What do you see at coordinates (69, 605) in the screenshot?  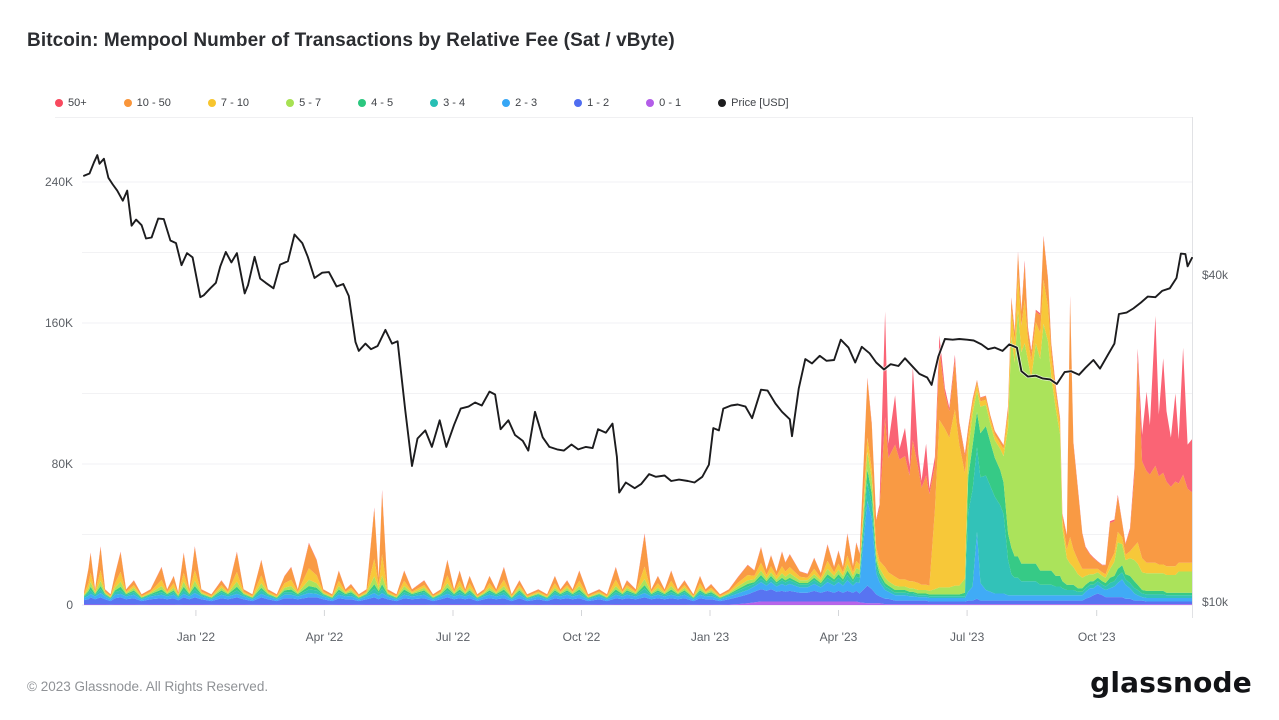 I see `y-axis-label-left: 0` at bounding box center [69, 605].